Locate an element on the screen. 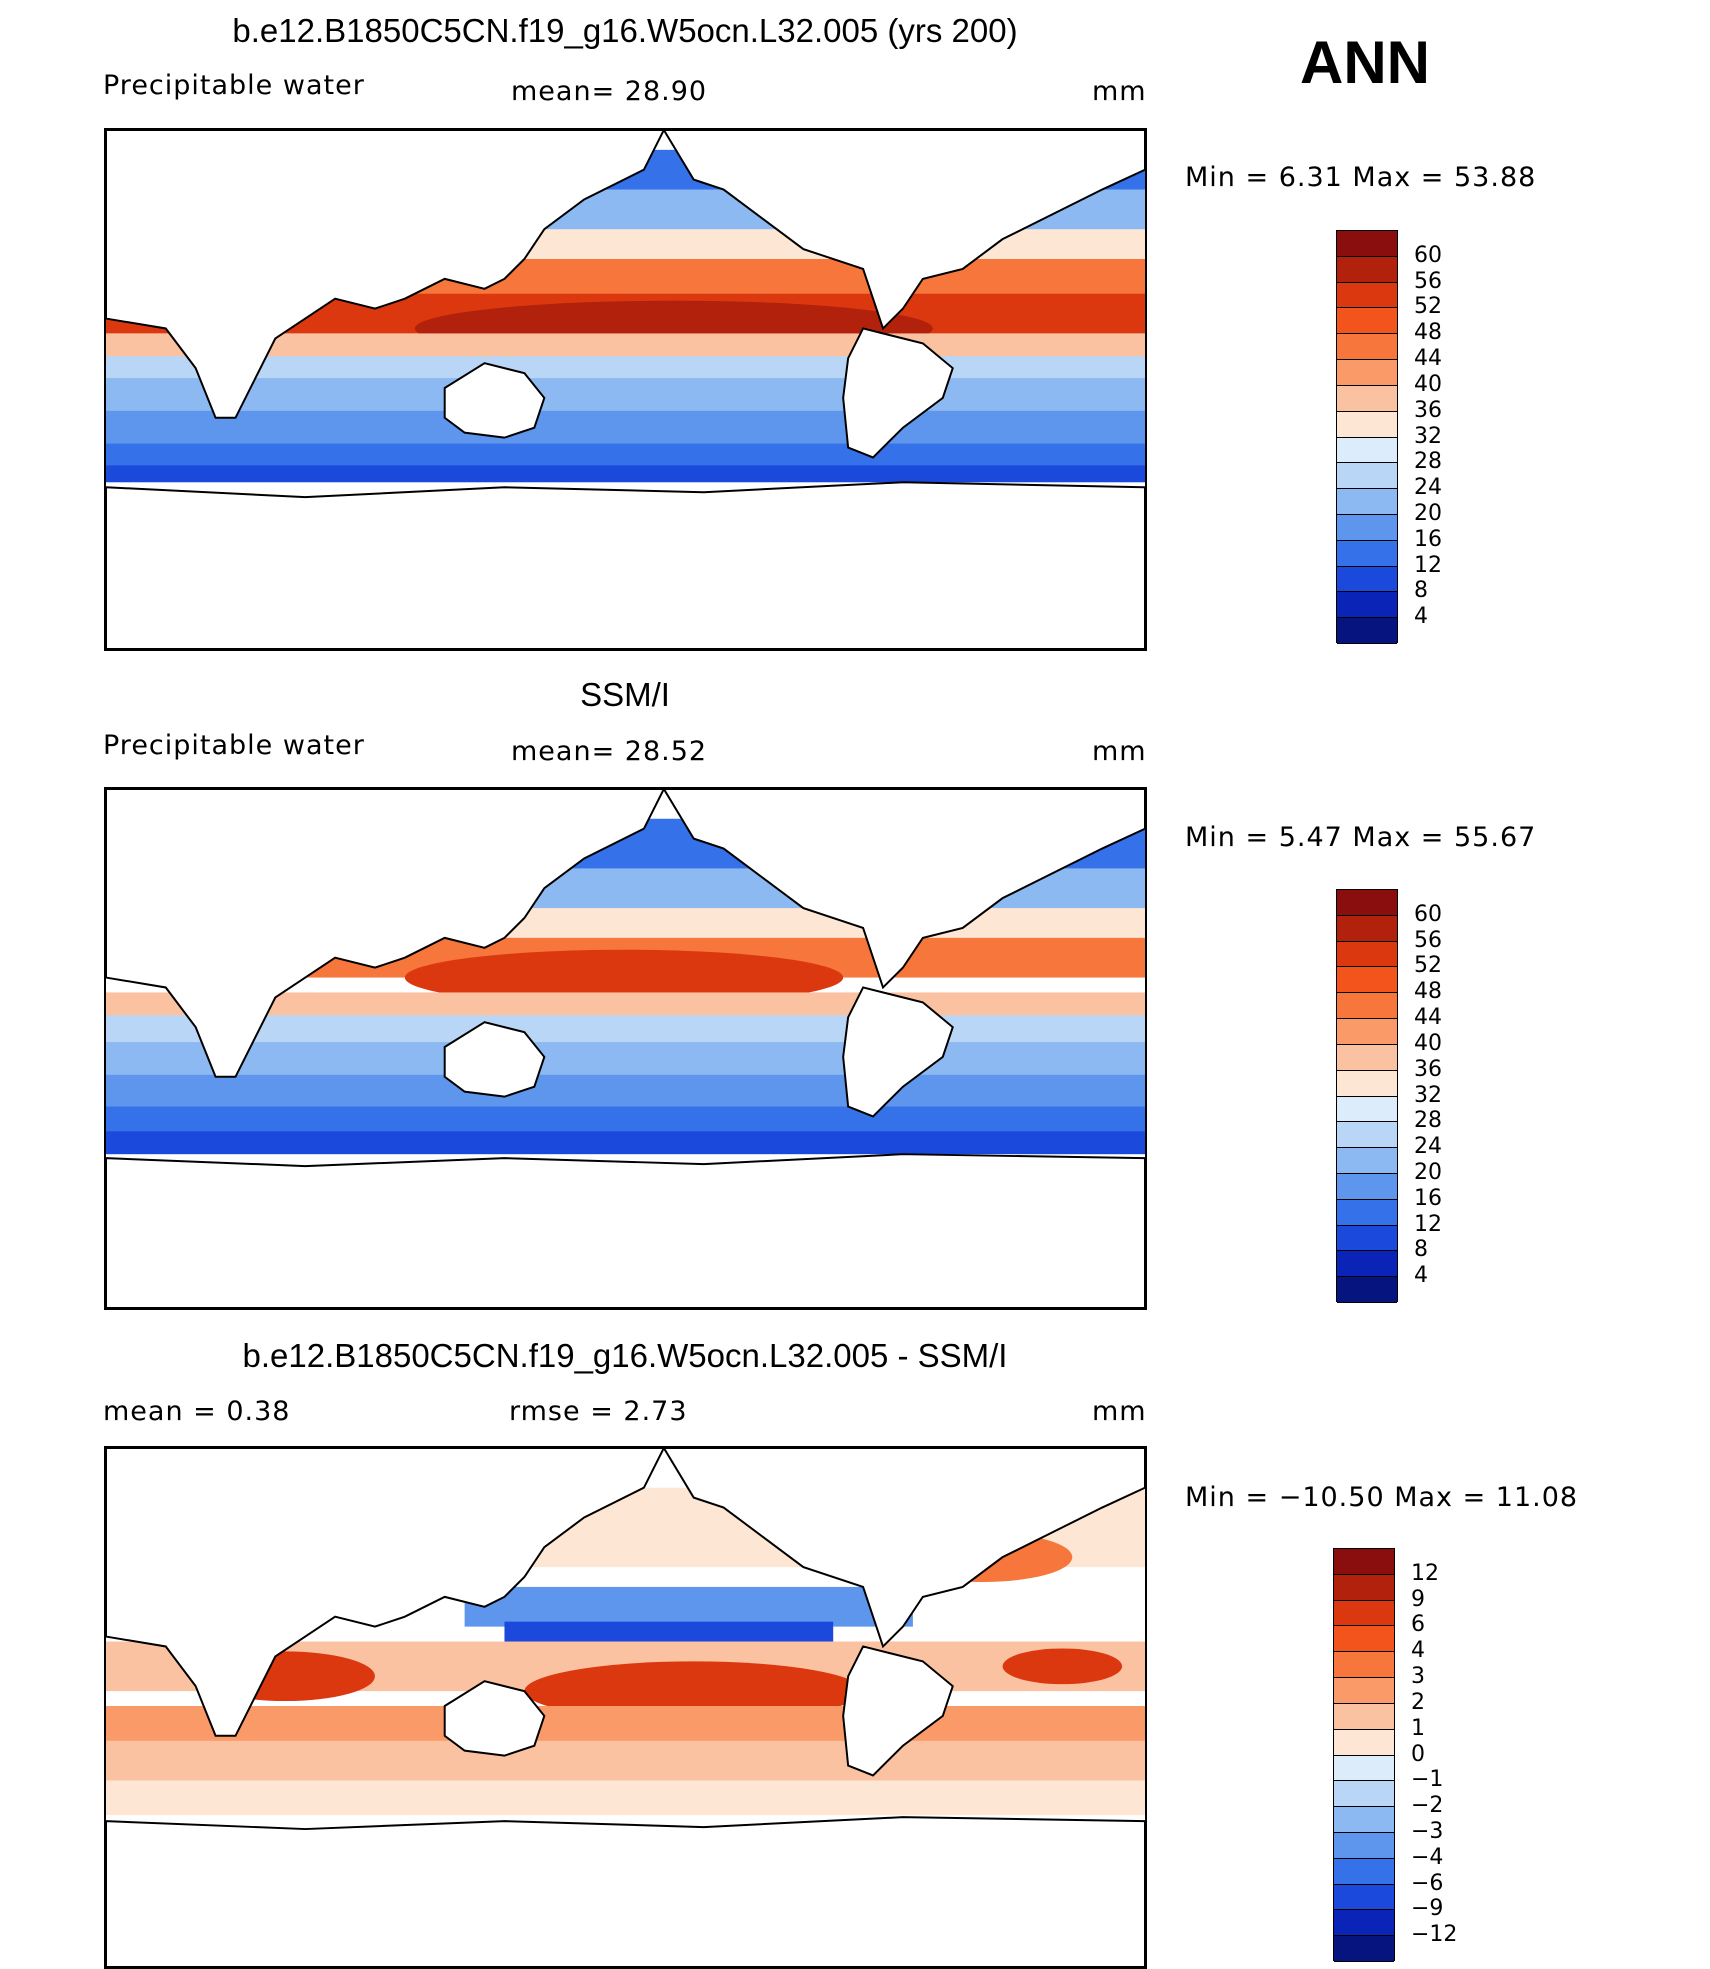 The height and width of the screenshot is (1969, 1710). colorbar-tick-label: 1 is located at coordinates (1418, 1728).